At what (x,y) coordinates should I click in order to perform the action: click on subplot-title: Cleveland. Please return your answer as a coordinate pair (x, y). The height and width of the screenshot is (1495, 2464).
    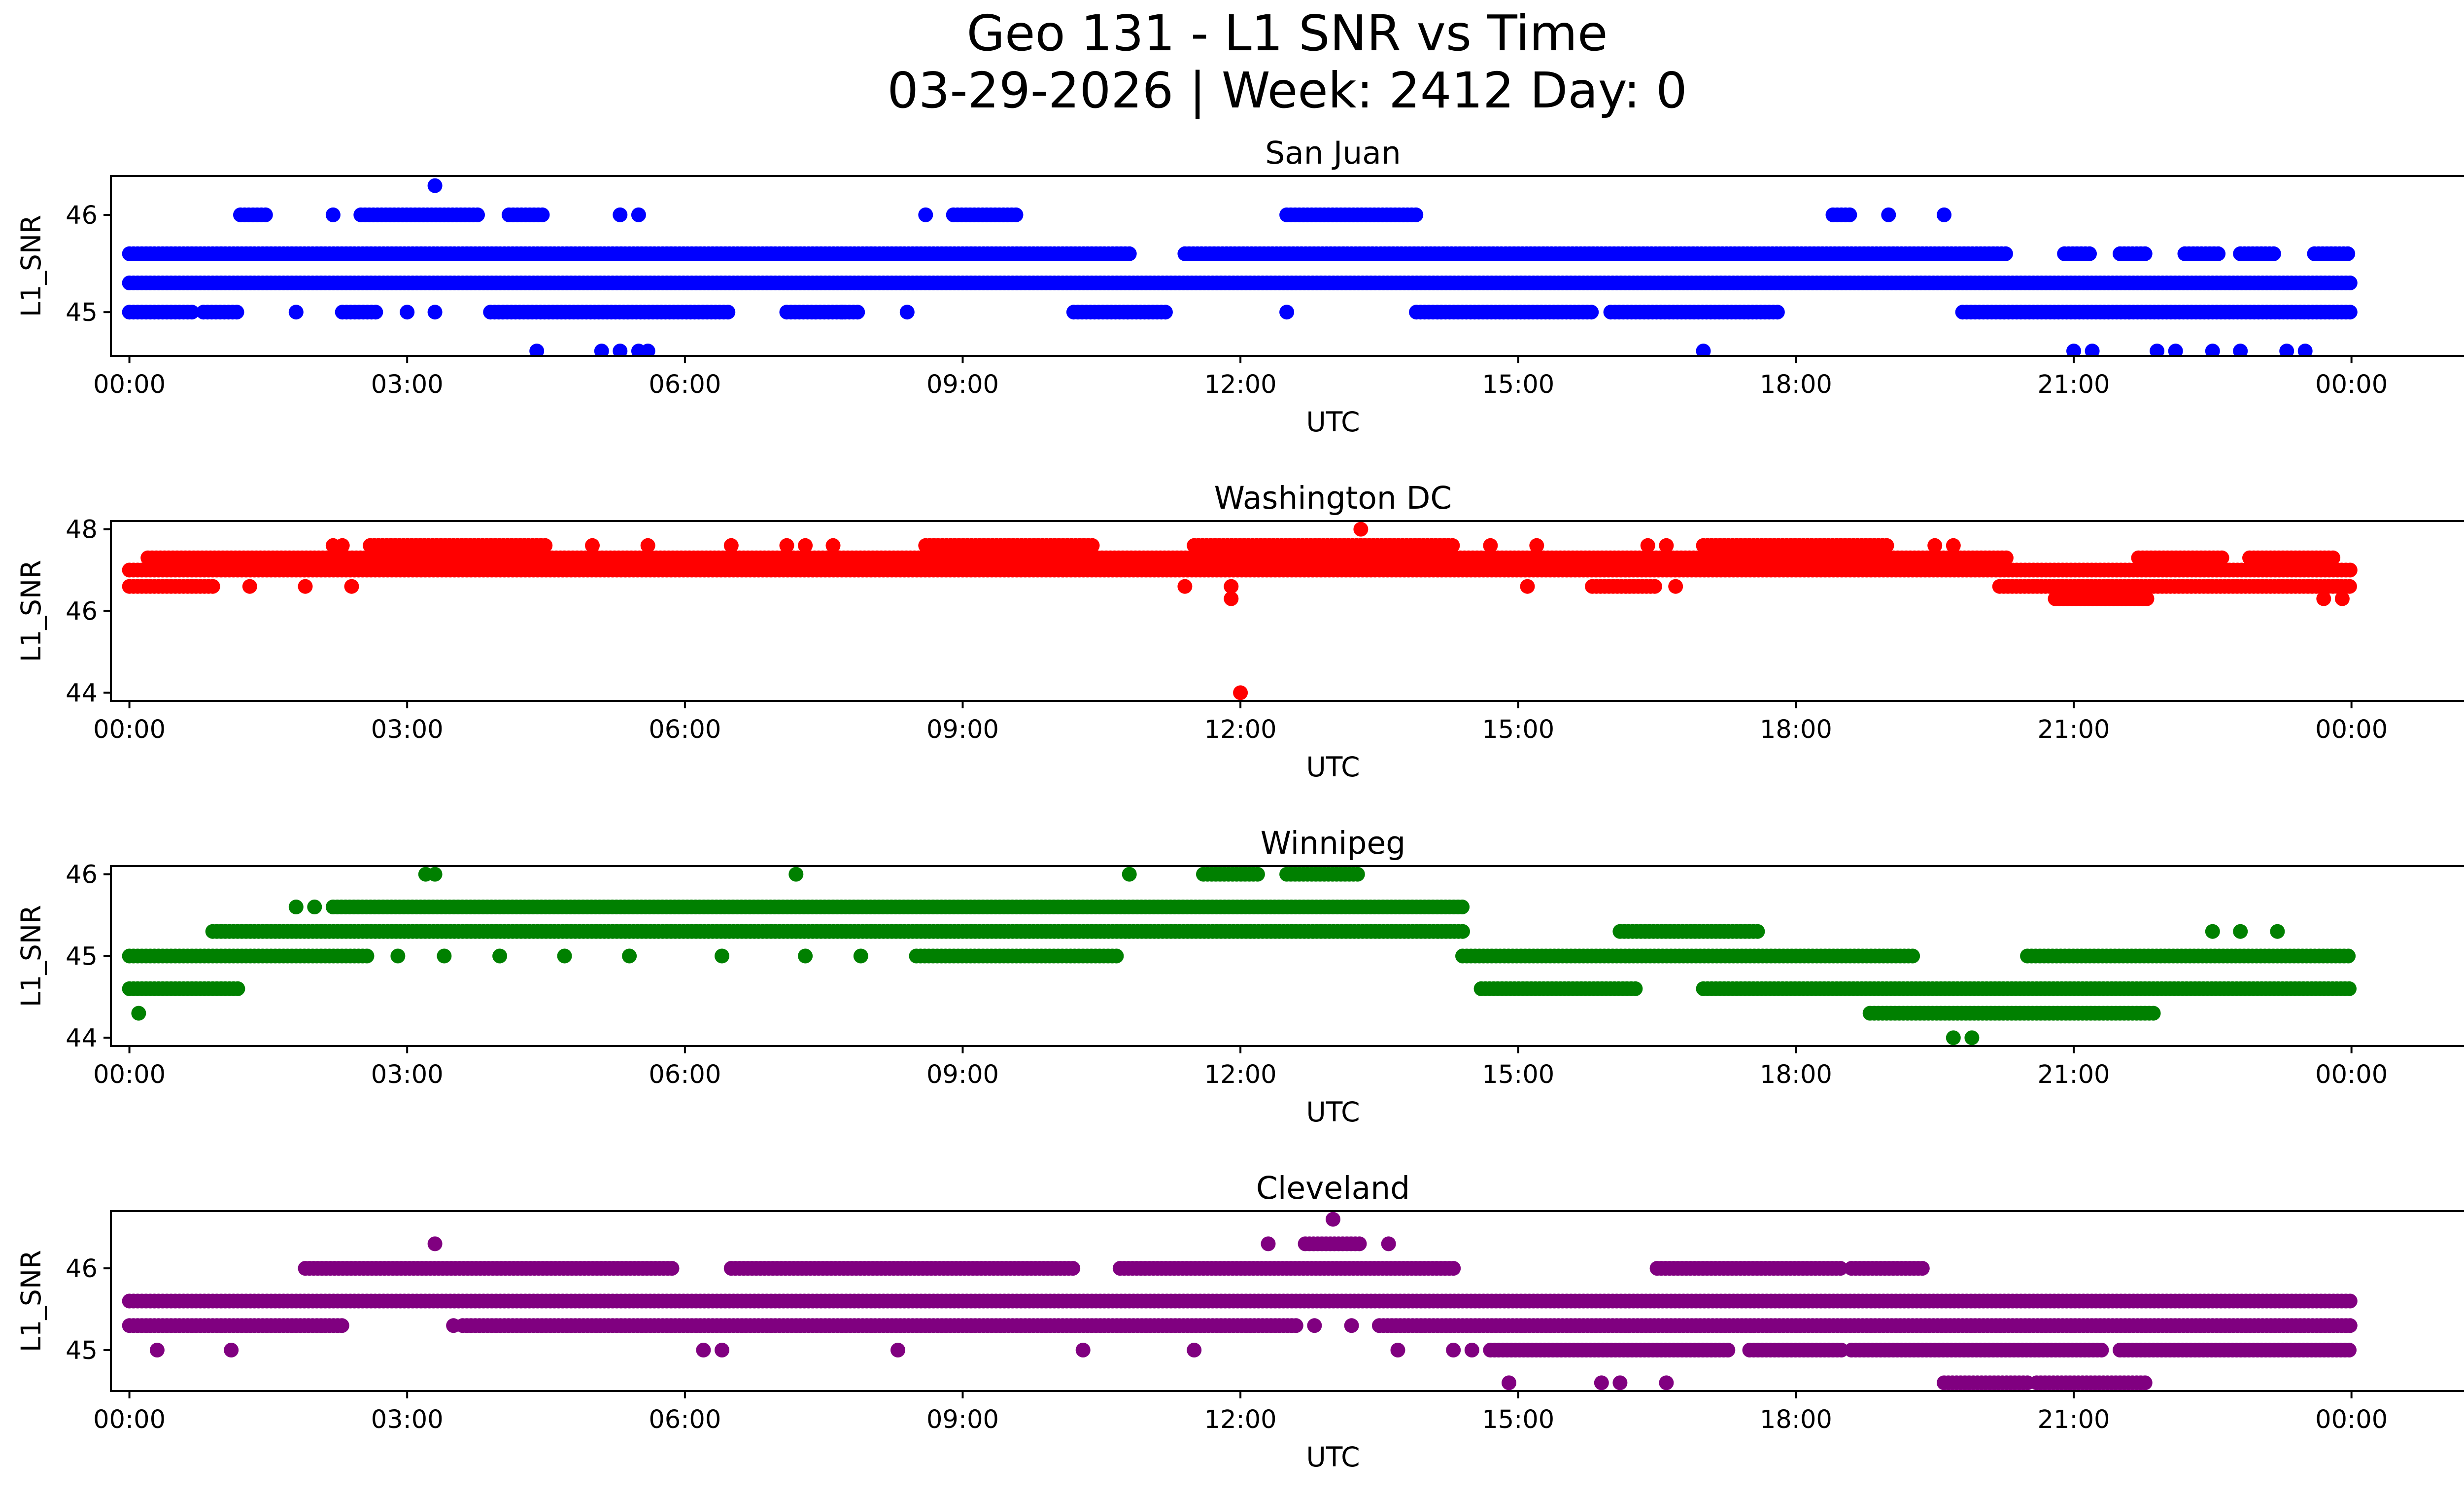
    Looking at the image, I should click on (1333, 1188).